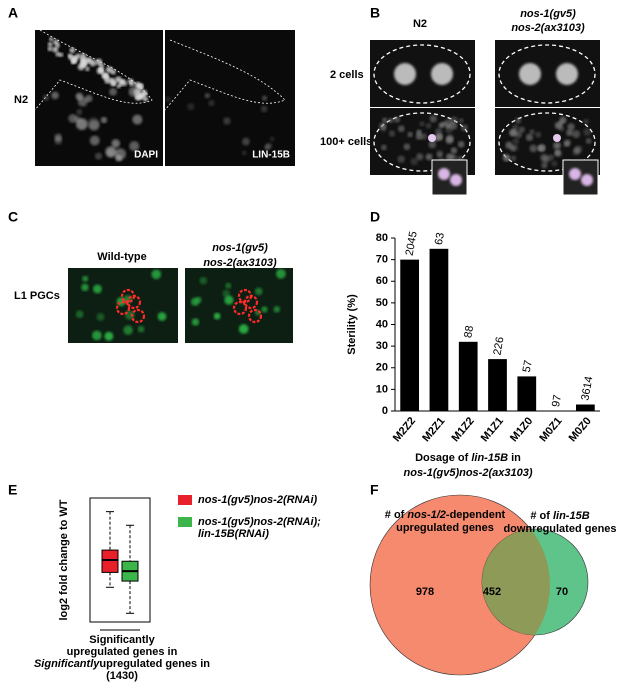 This screenshot has height=696, width=617. I want to click on row-label: 2 cells, so click(347, 75).